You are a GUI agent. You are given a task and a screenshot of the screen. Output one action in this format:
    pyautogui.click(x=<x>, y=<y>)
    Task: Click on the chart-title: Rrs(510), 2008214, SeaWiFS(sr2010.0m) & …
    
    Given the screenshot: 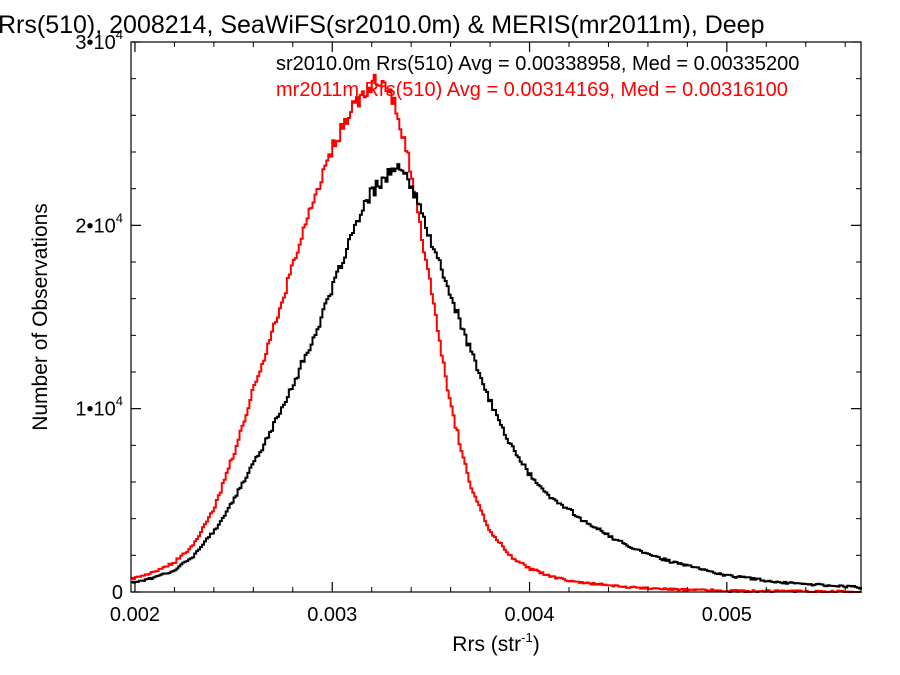 What is the action you would take?
    pyautogui.click(x=382, y=25)
    